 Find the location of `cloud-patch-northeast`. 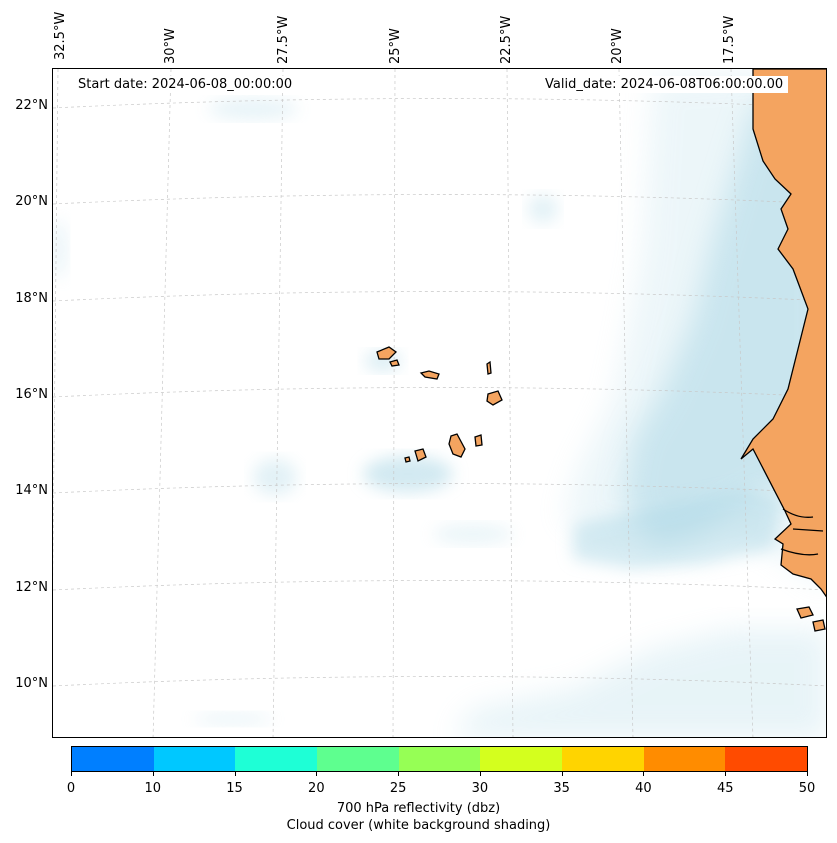

cloud-patch-northeast is located at coordinates (543, 209).